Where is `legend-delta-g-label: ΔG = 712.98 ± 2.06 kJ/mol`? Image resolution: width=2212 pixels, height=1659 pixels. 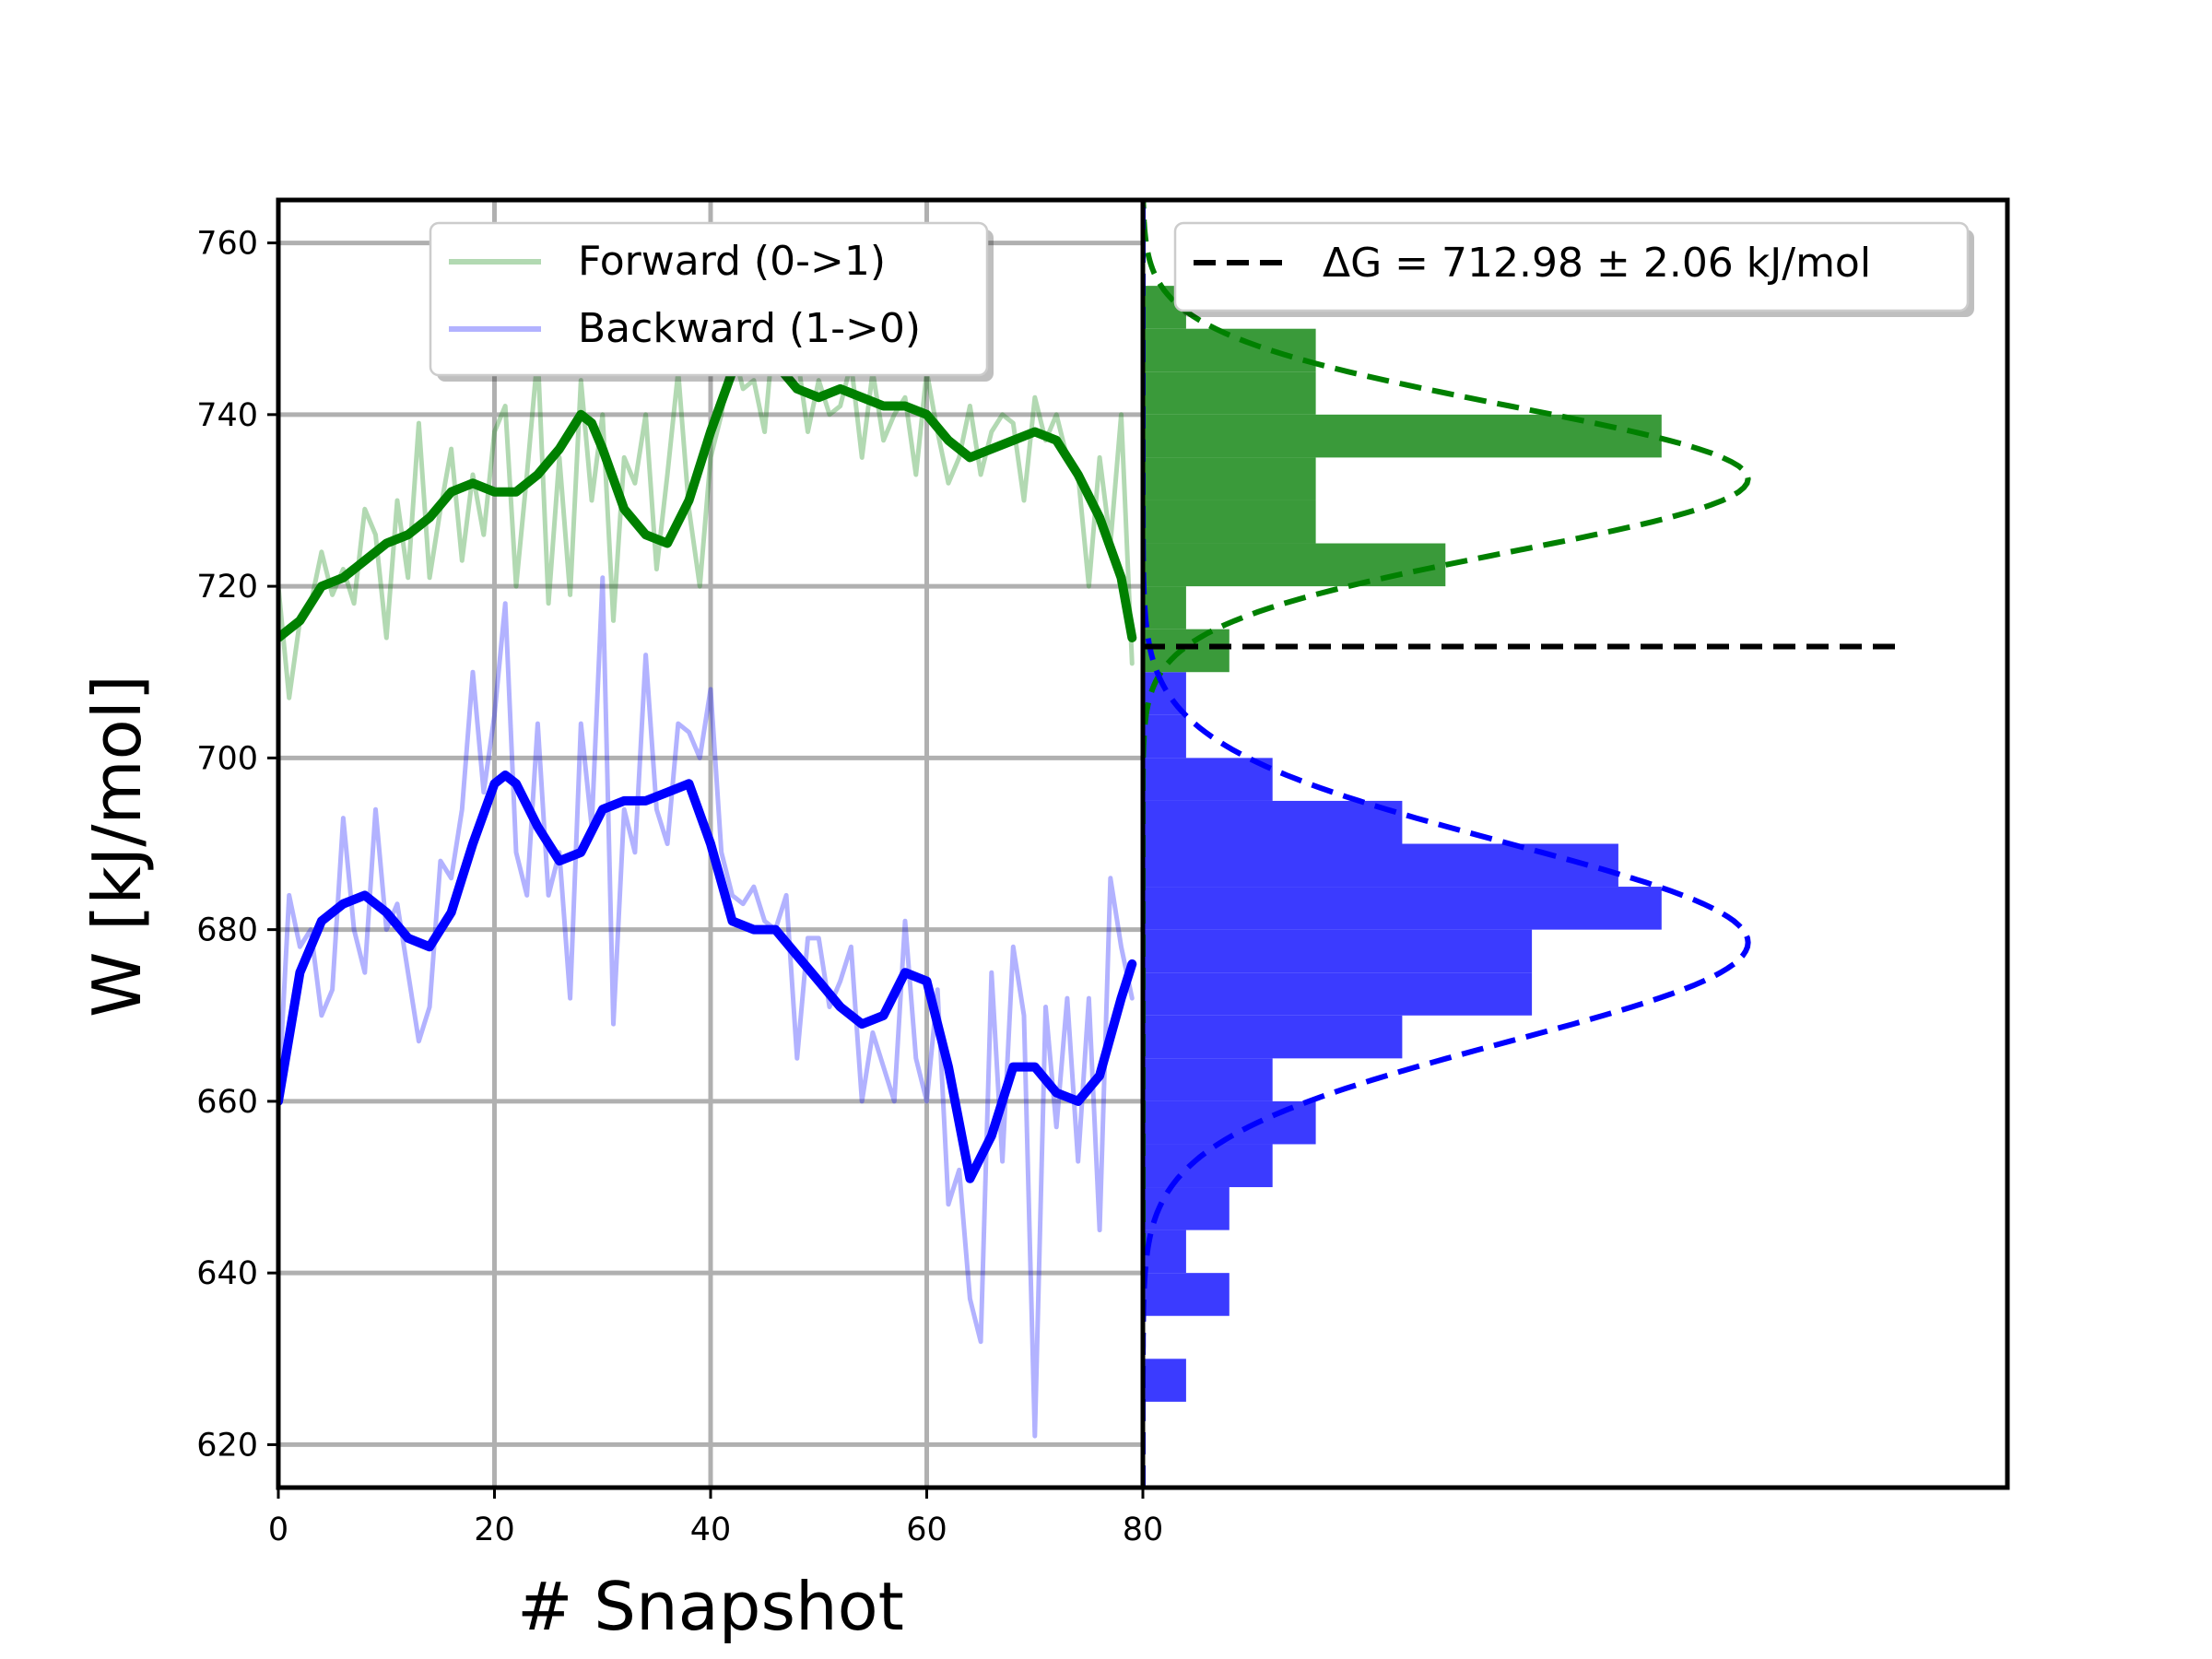
legend-delta-g-label: ΔG = 712.98 ± 2.06 kJ/mol is located at coordinates (1597, 263).